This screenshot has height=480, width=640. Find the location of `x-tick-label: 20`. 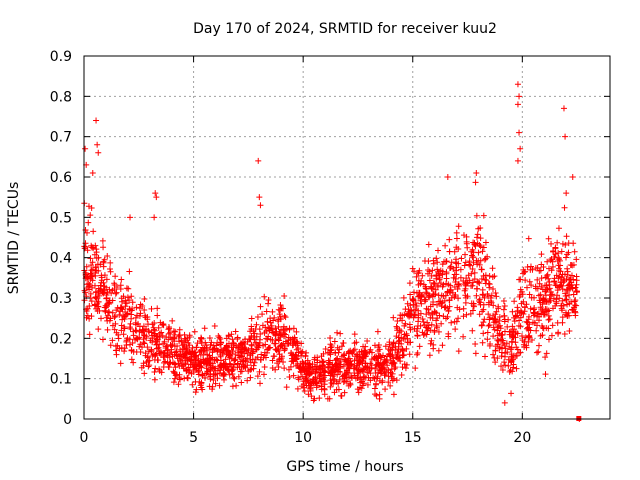

x-tick-label: 20 is located at coordinates (522, 438).